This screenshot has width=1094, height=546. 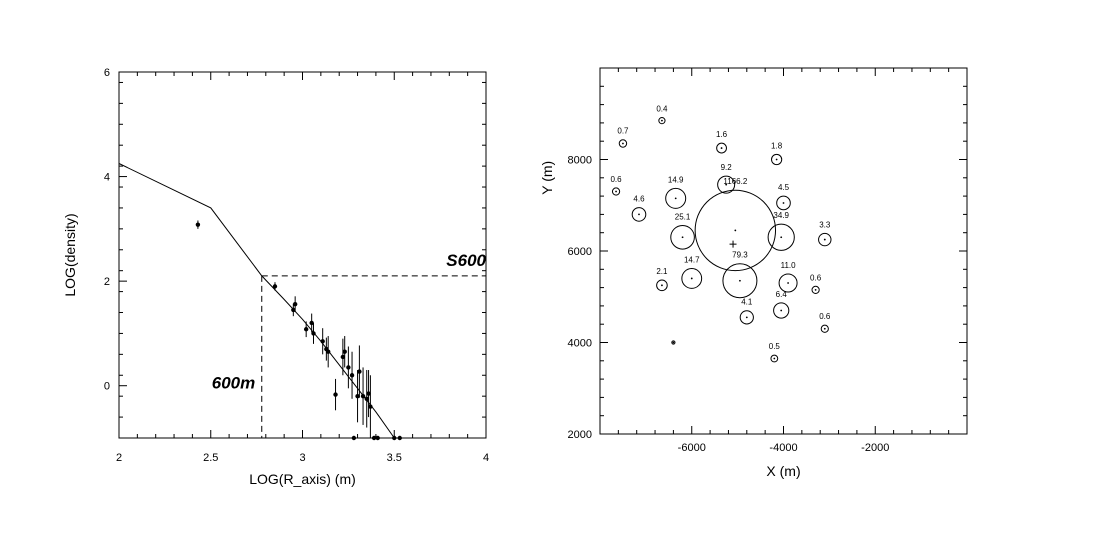 I want to click on x-tick-label: -6000, so click(x=692, y=448).